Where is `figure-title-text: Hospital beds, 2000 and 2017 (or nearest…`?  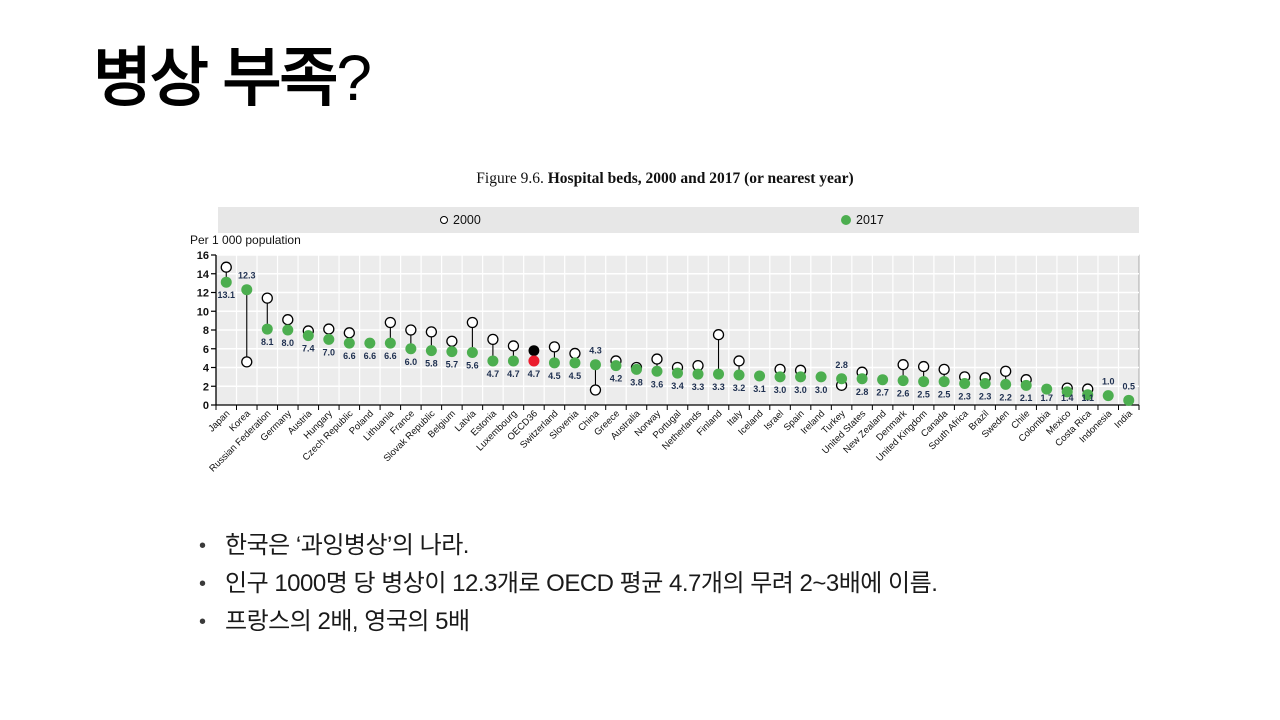
figure-title-text: Hospital beds, 2000 and 2017 (or nearest… is located at coordinates (700, 178).